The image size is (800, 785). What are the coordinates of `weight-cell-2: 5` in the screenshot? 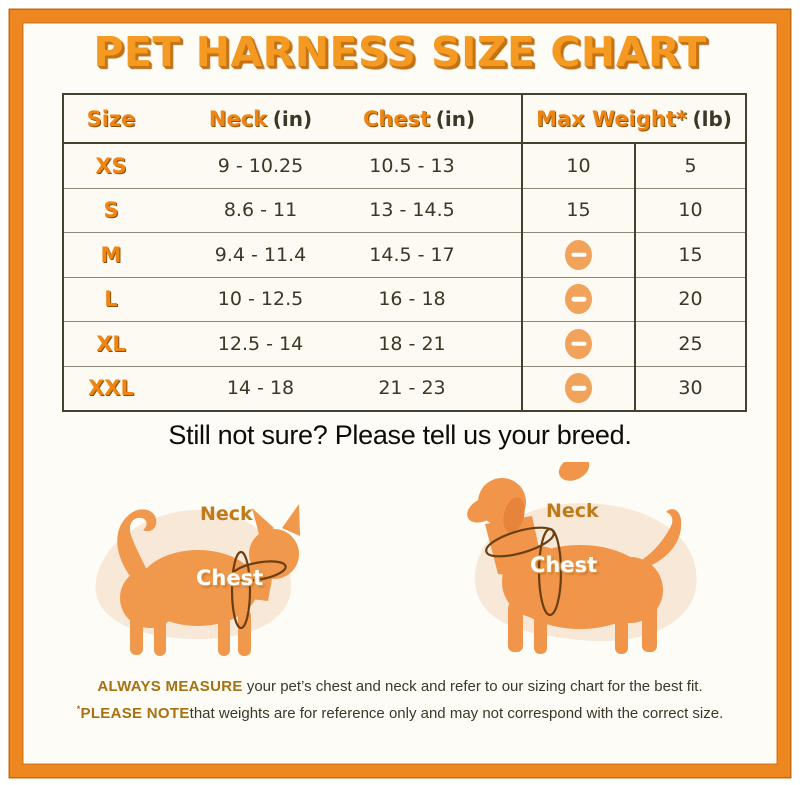 It's located at (690, 165).